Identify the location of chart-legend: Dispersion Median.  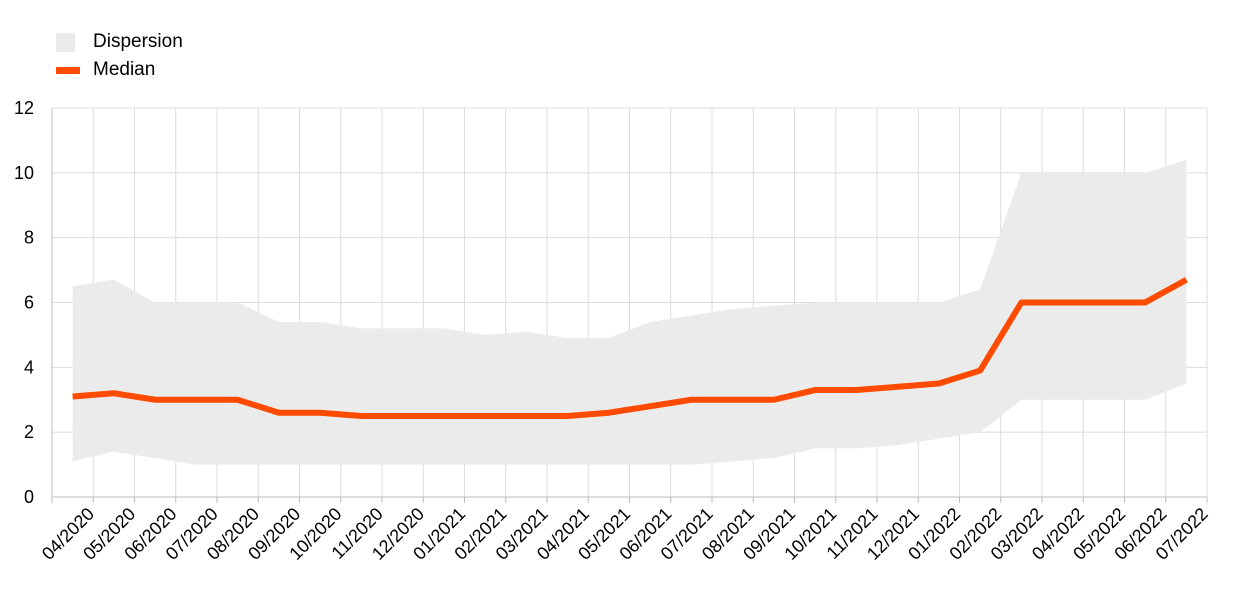
(119, 56).